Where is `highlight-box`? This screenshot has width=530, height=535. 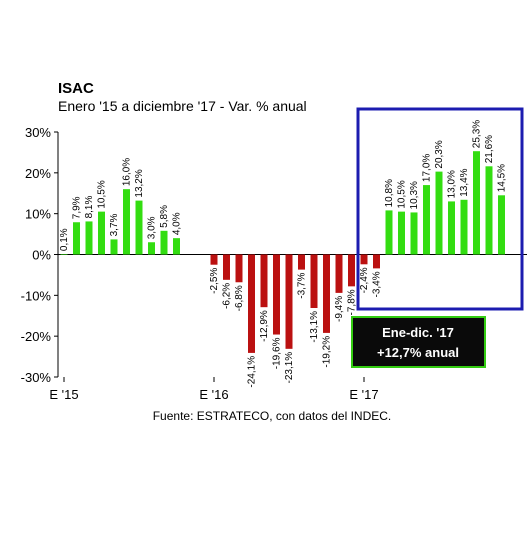
highlight-box is located at coordinates (440, 209).